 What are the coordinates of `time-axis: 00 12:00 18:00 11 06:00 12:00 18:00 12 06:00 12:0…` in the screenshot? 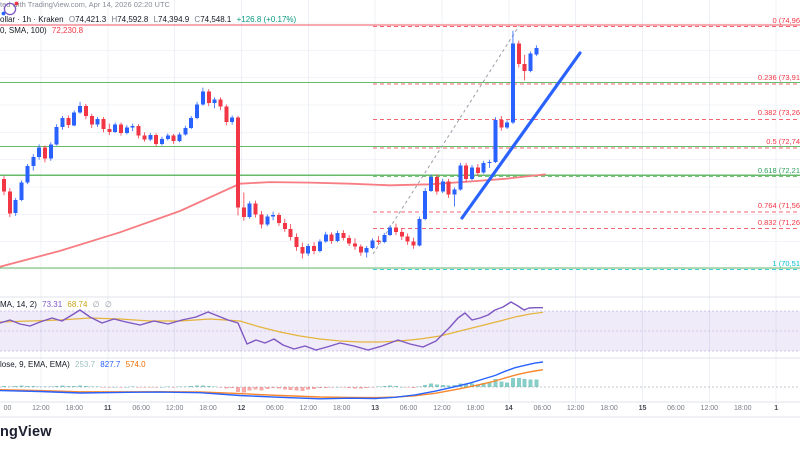 It's located at (400, 409).